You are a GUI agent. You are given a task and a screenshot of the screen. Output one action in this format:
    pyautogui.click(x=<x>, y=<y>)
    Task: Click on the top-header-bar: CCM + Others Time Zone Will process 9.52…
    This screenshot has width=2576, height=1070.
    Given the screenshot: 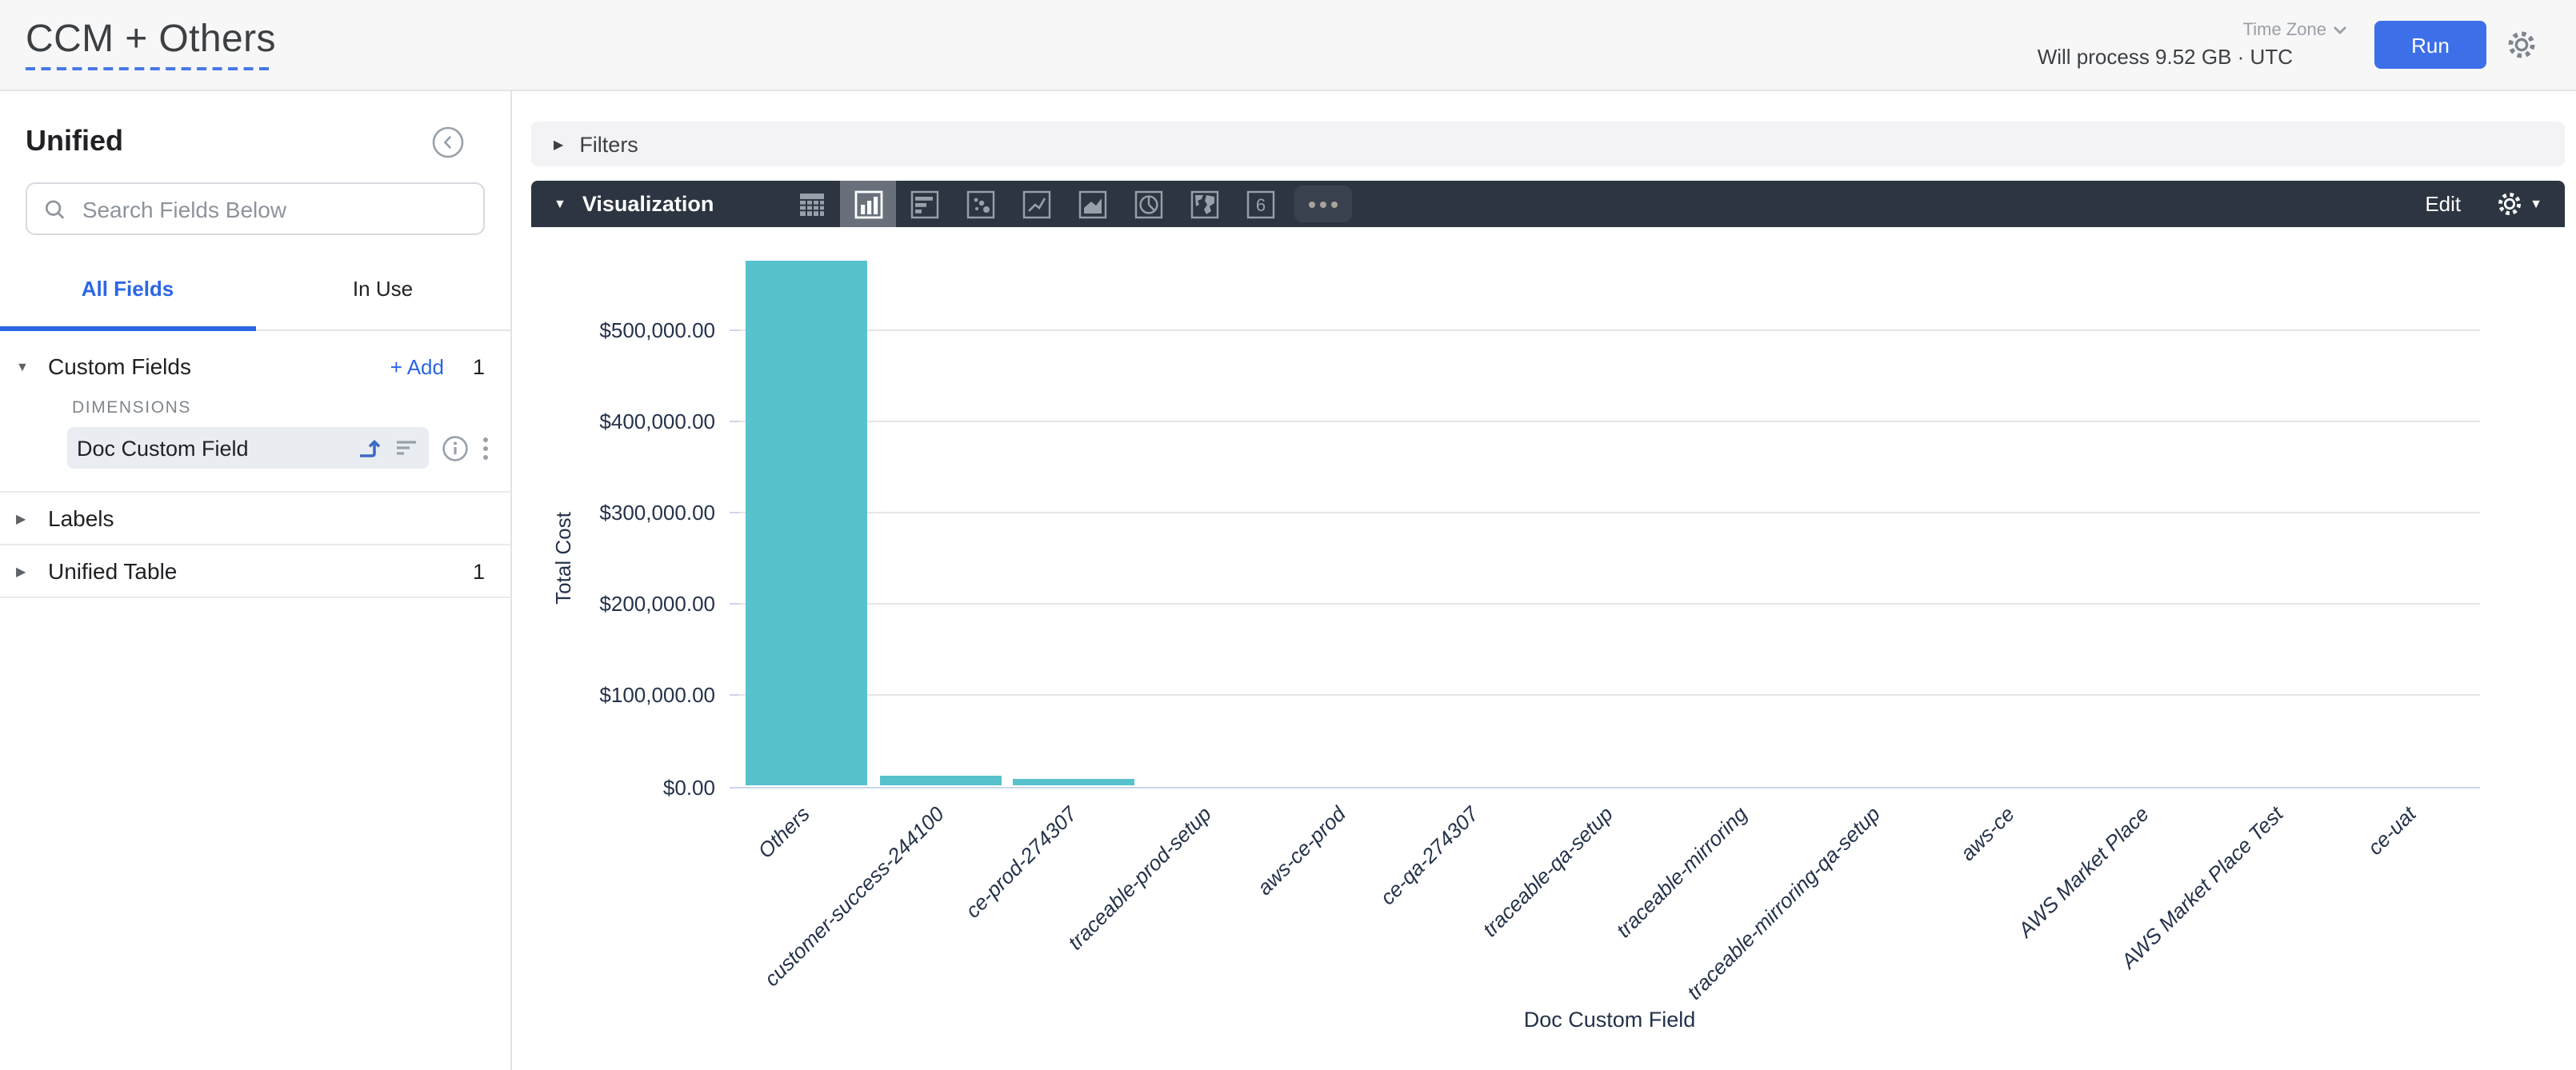 What is the action you would take?
    pyautogui.click(x=1288, y=45)
    